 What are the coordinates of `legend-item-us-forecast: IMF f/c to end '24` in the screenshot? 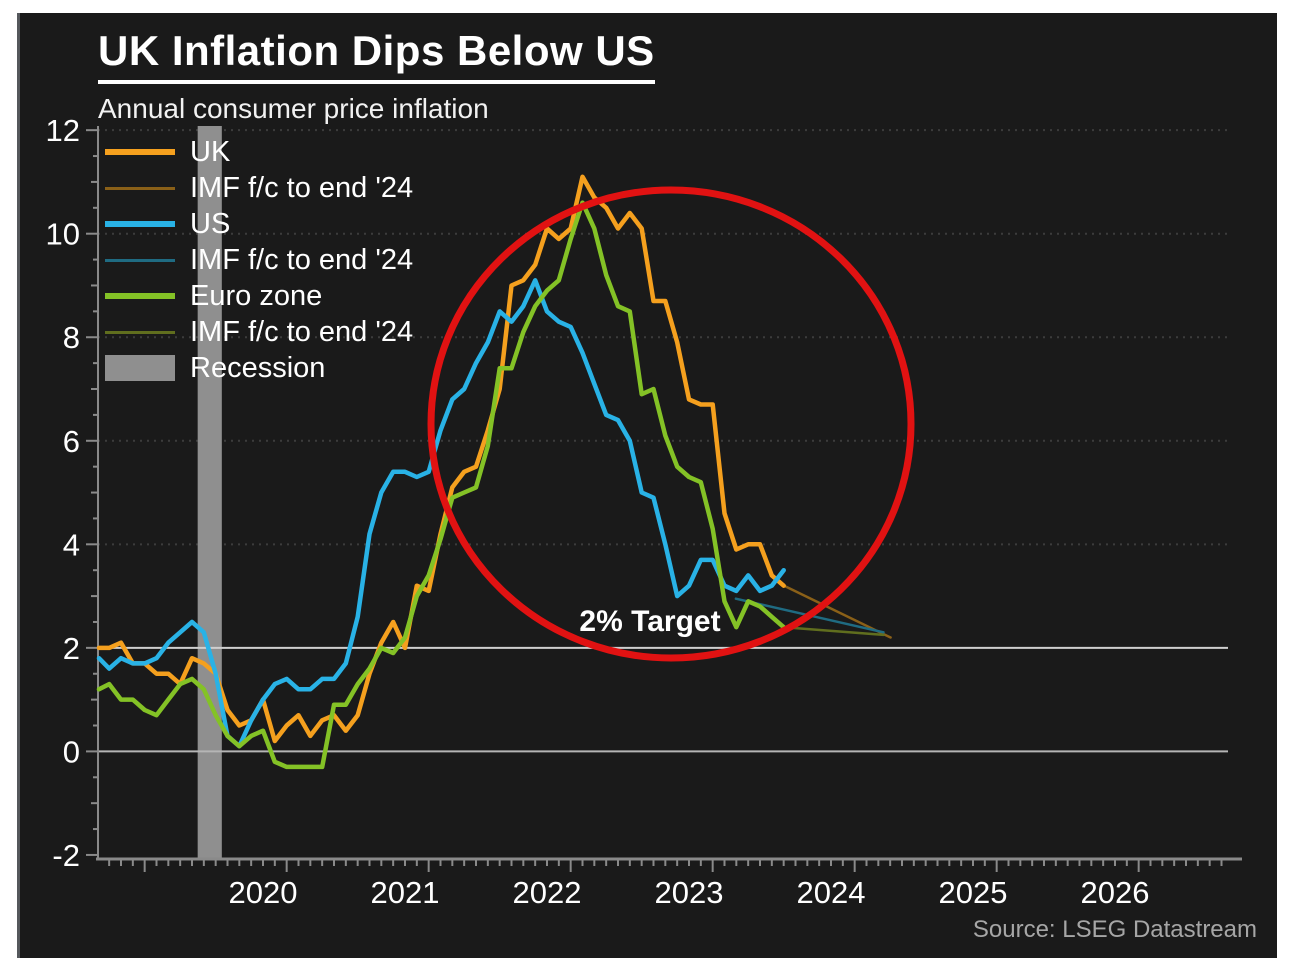 It's located at (259, 260).